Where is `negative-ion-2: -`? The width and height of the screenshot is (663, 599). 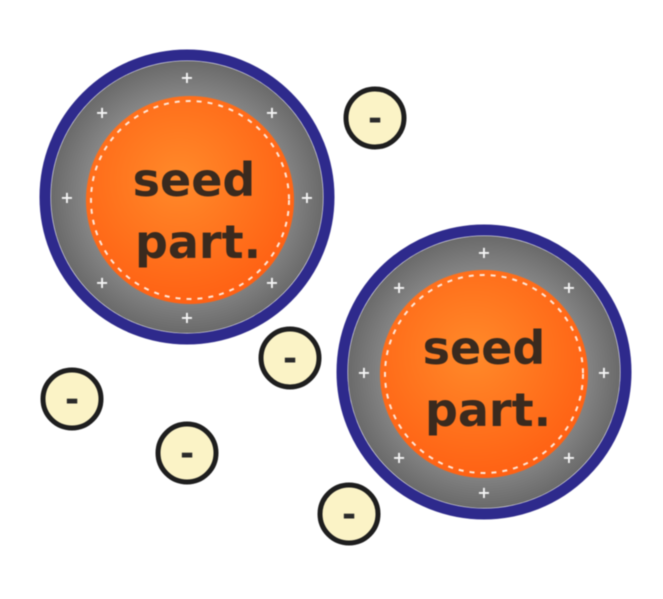 negative-ion-2: - is located at coordinates (290, 358).